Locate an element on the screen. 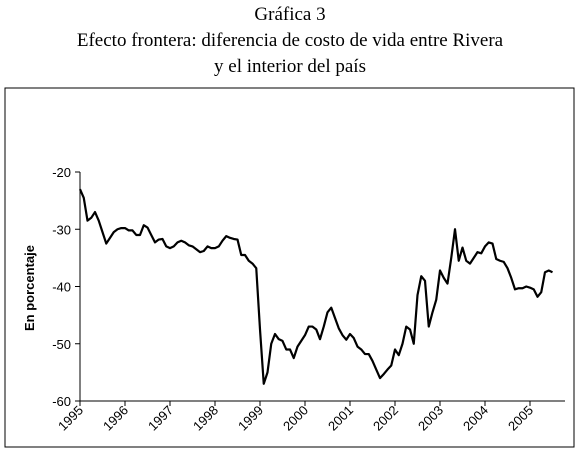  x-tick-label: 1999 is located at coordinates (250, 418).